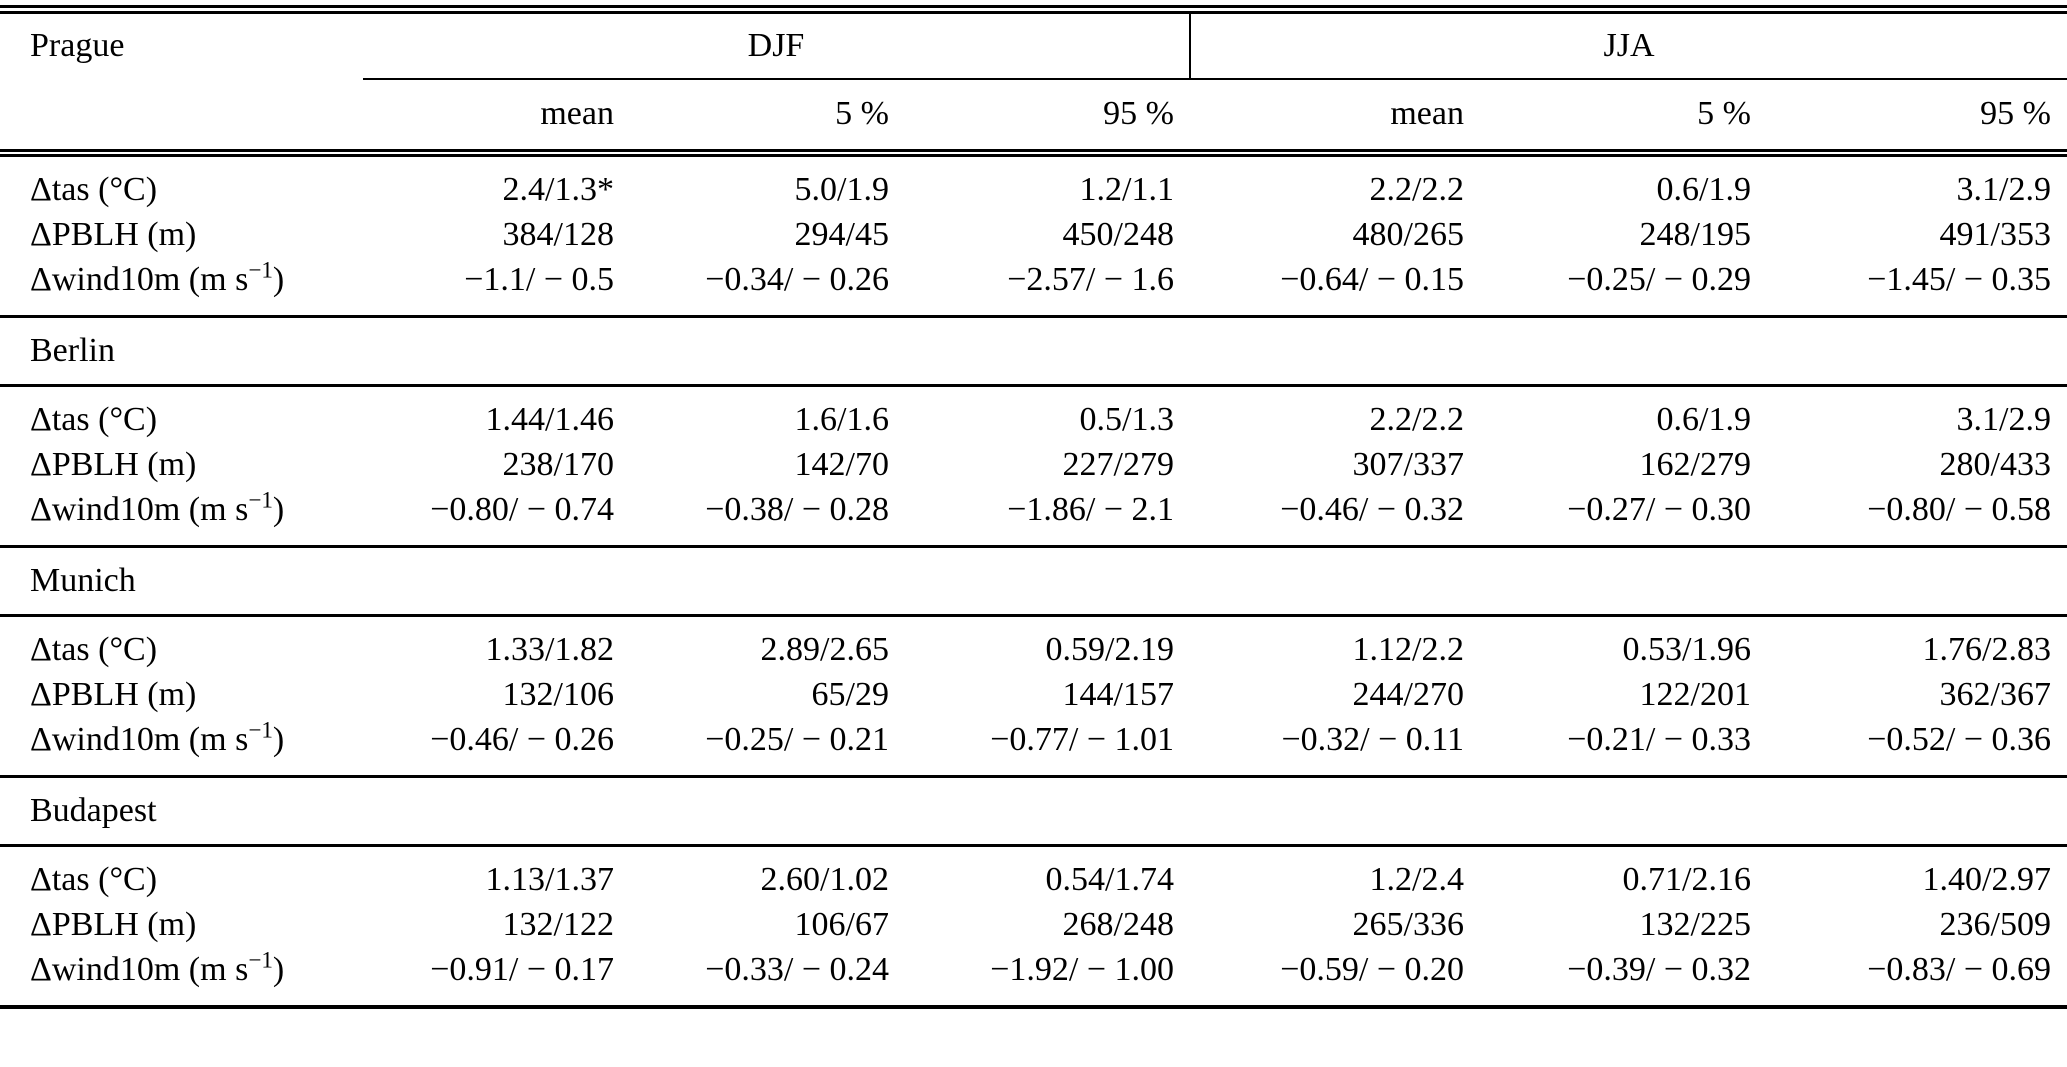 The height and width of the screenshot is (1067, 2067). Describe the element at coordinates (1372, 509) in the screenshot. I see `value-cell: −0.46/ − 0.32` at that location.